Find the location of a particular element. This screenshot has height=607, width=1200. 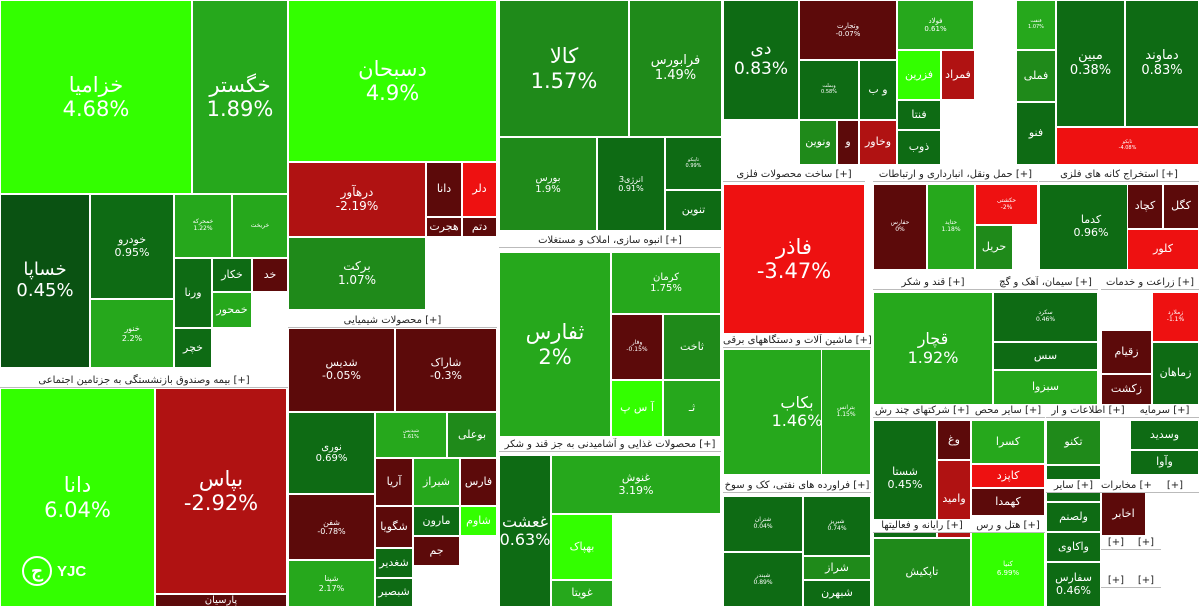

tile-زملارد: زملارد -1.1% is located at coordinates (1175, 317).